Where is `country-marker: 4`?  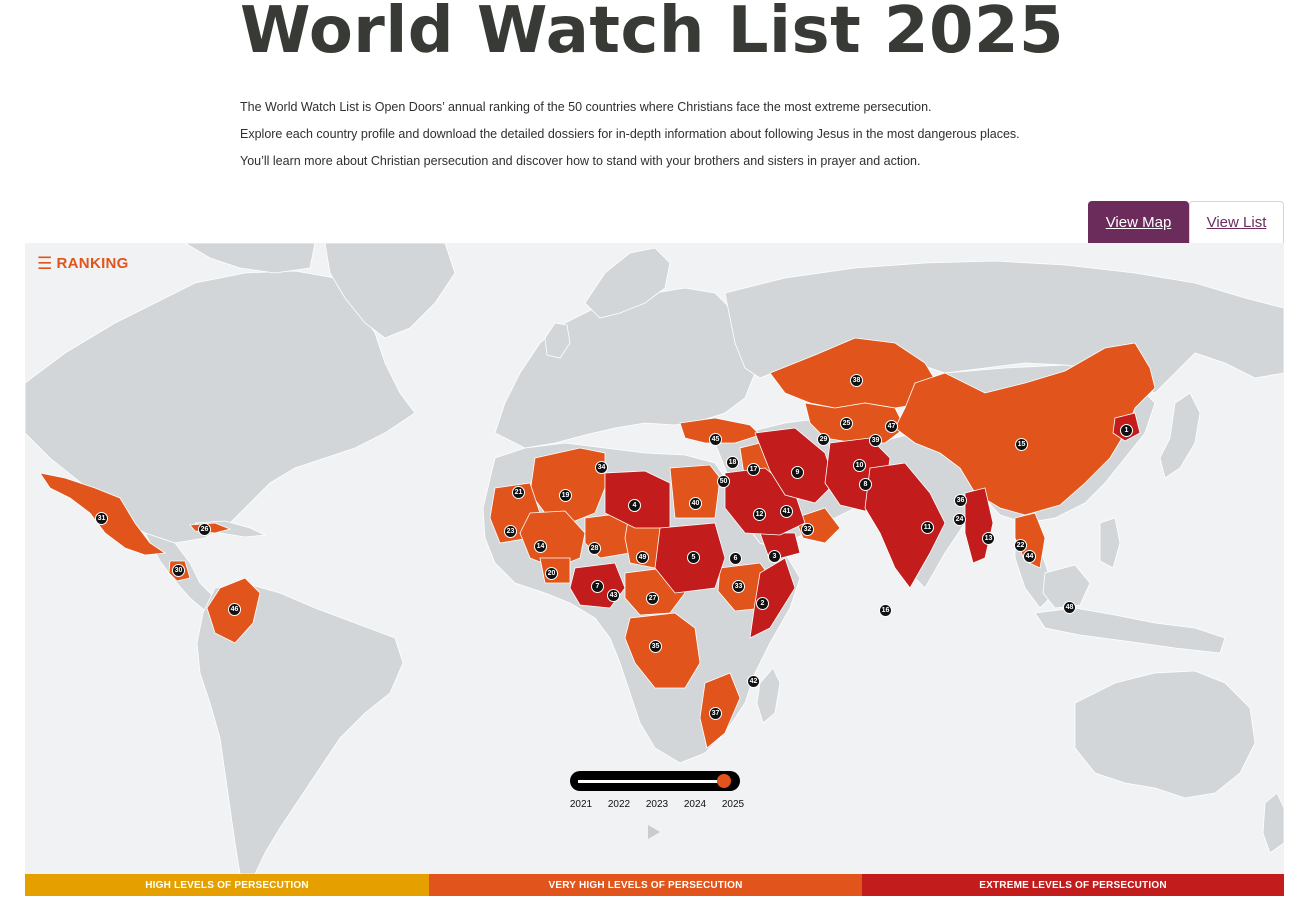
country-marker: 4 is located at coordinates (634, 505).